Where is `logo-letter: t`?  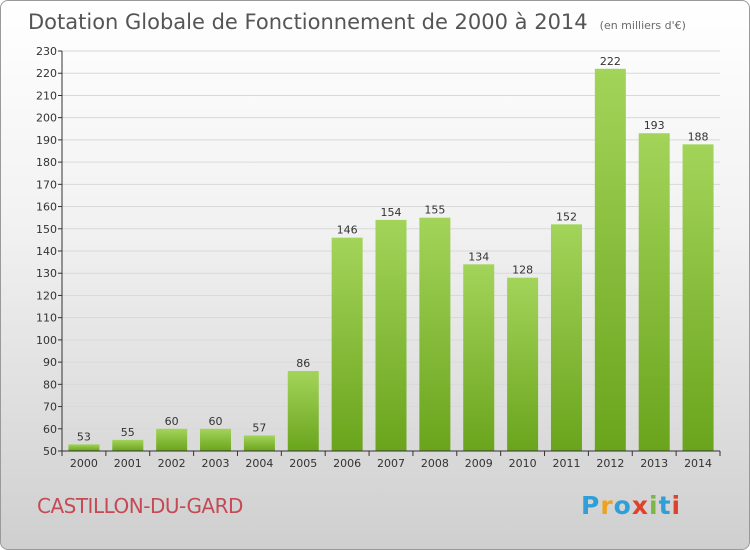
logo-letter: t is located at coordinates (665, 505).